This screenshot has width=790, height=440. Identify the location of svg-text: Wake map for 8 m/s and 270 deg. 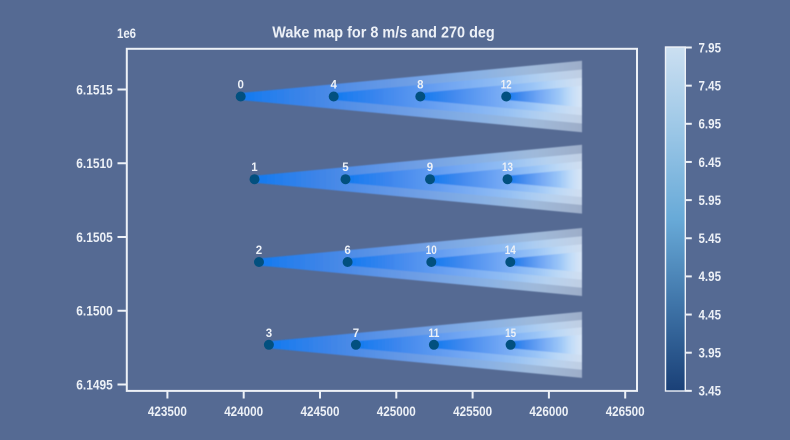
(383, 33).